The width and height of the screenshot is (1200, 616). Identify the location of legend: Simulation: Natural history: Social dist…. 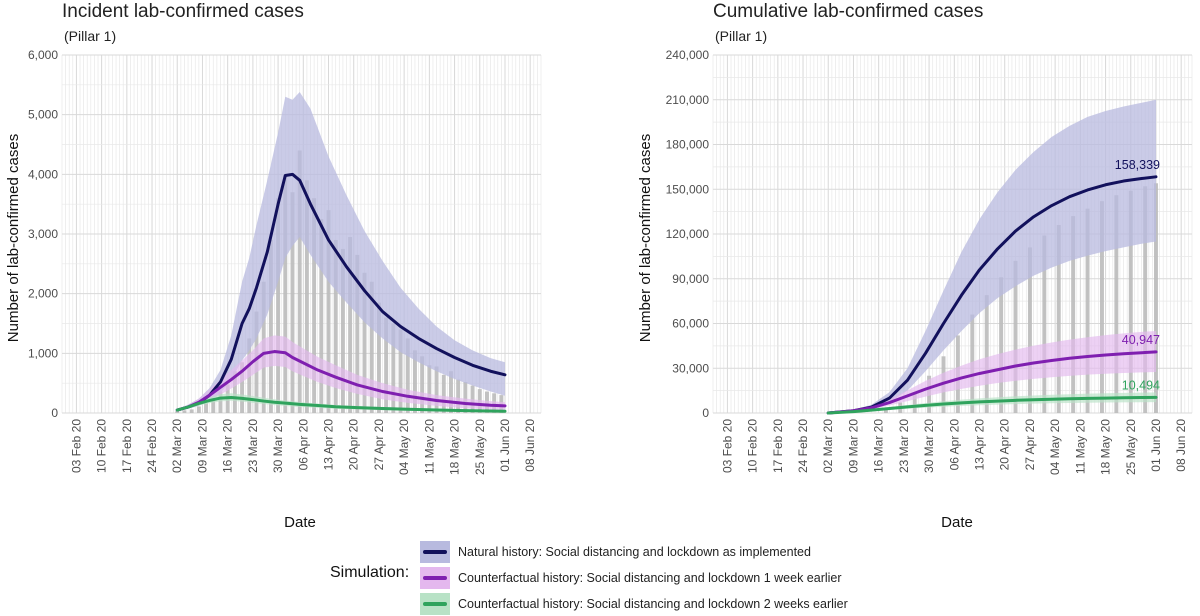
(610, 573).